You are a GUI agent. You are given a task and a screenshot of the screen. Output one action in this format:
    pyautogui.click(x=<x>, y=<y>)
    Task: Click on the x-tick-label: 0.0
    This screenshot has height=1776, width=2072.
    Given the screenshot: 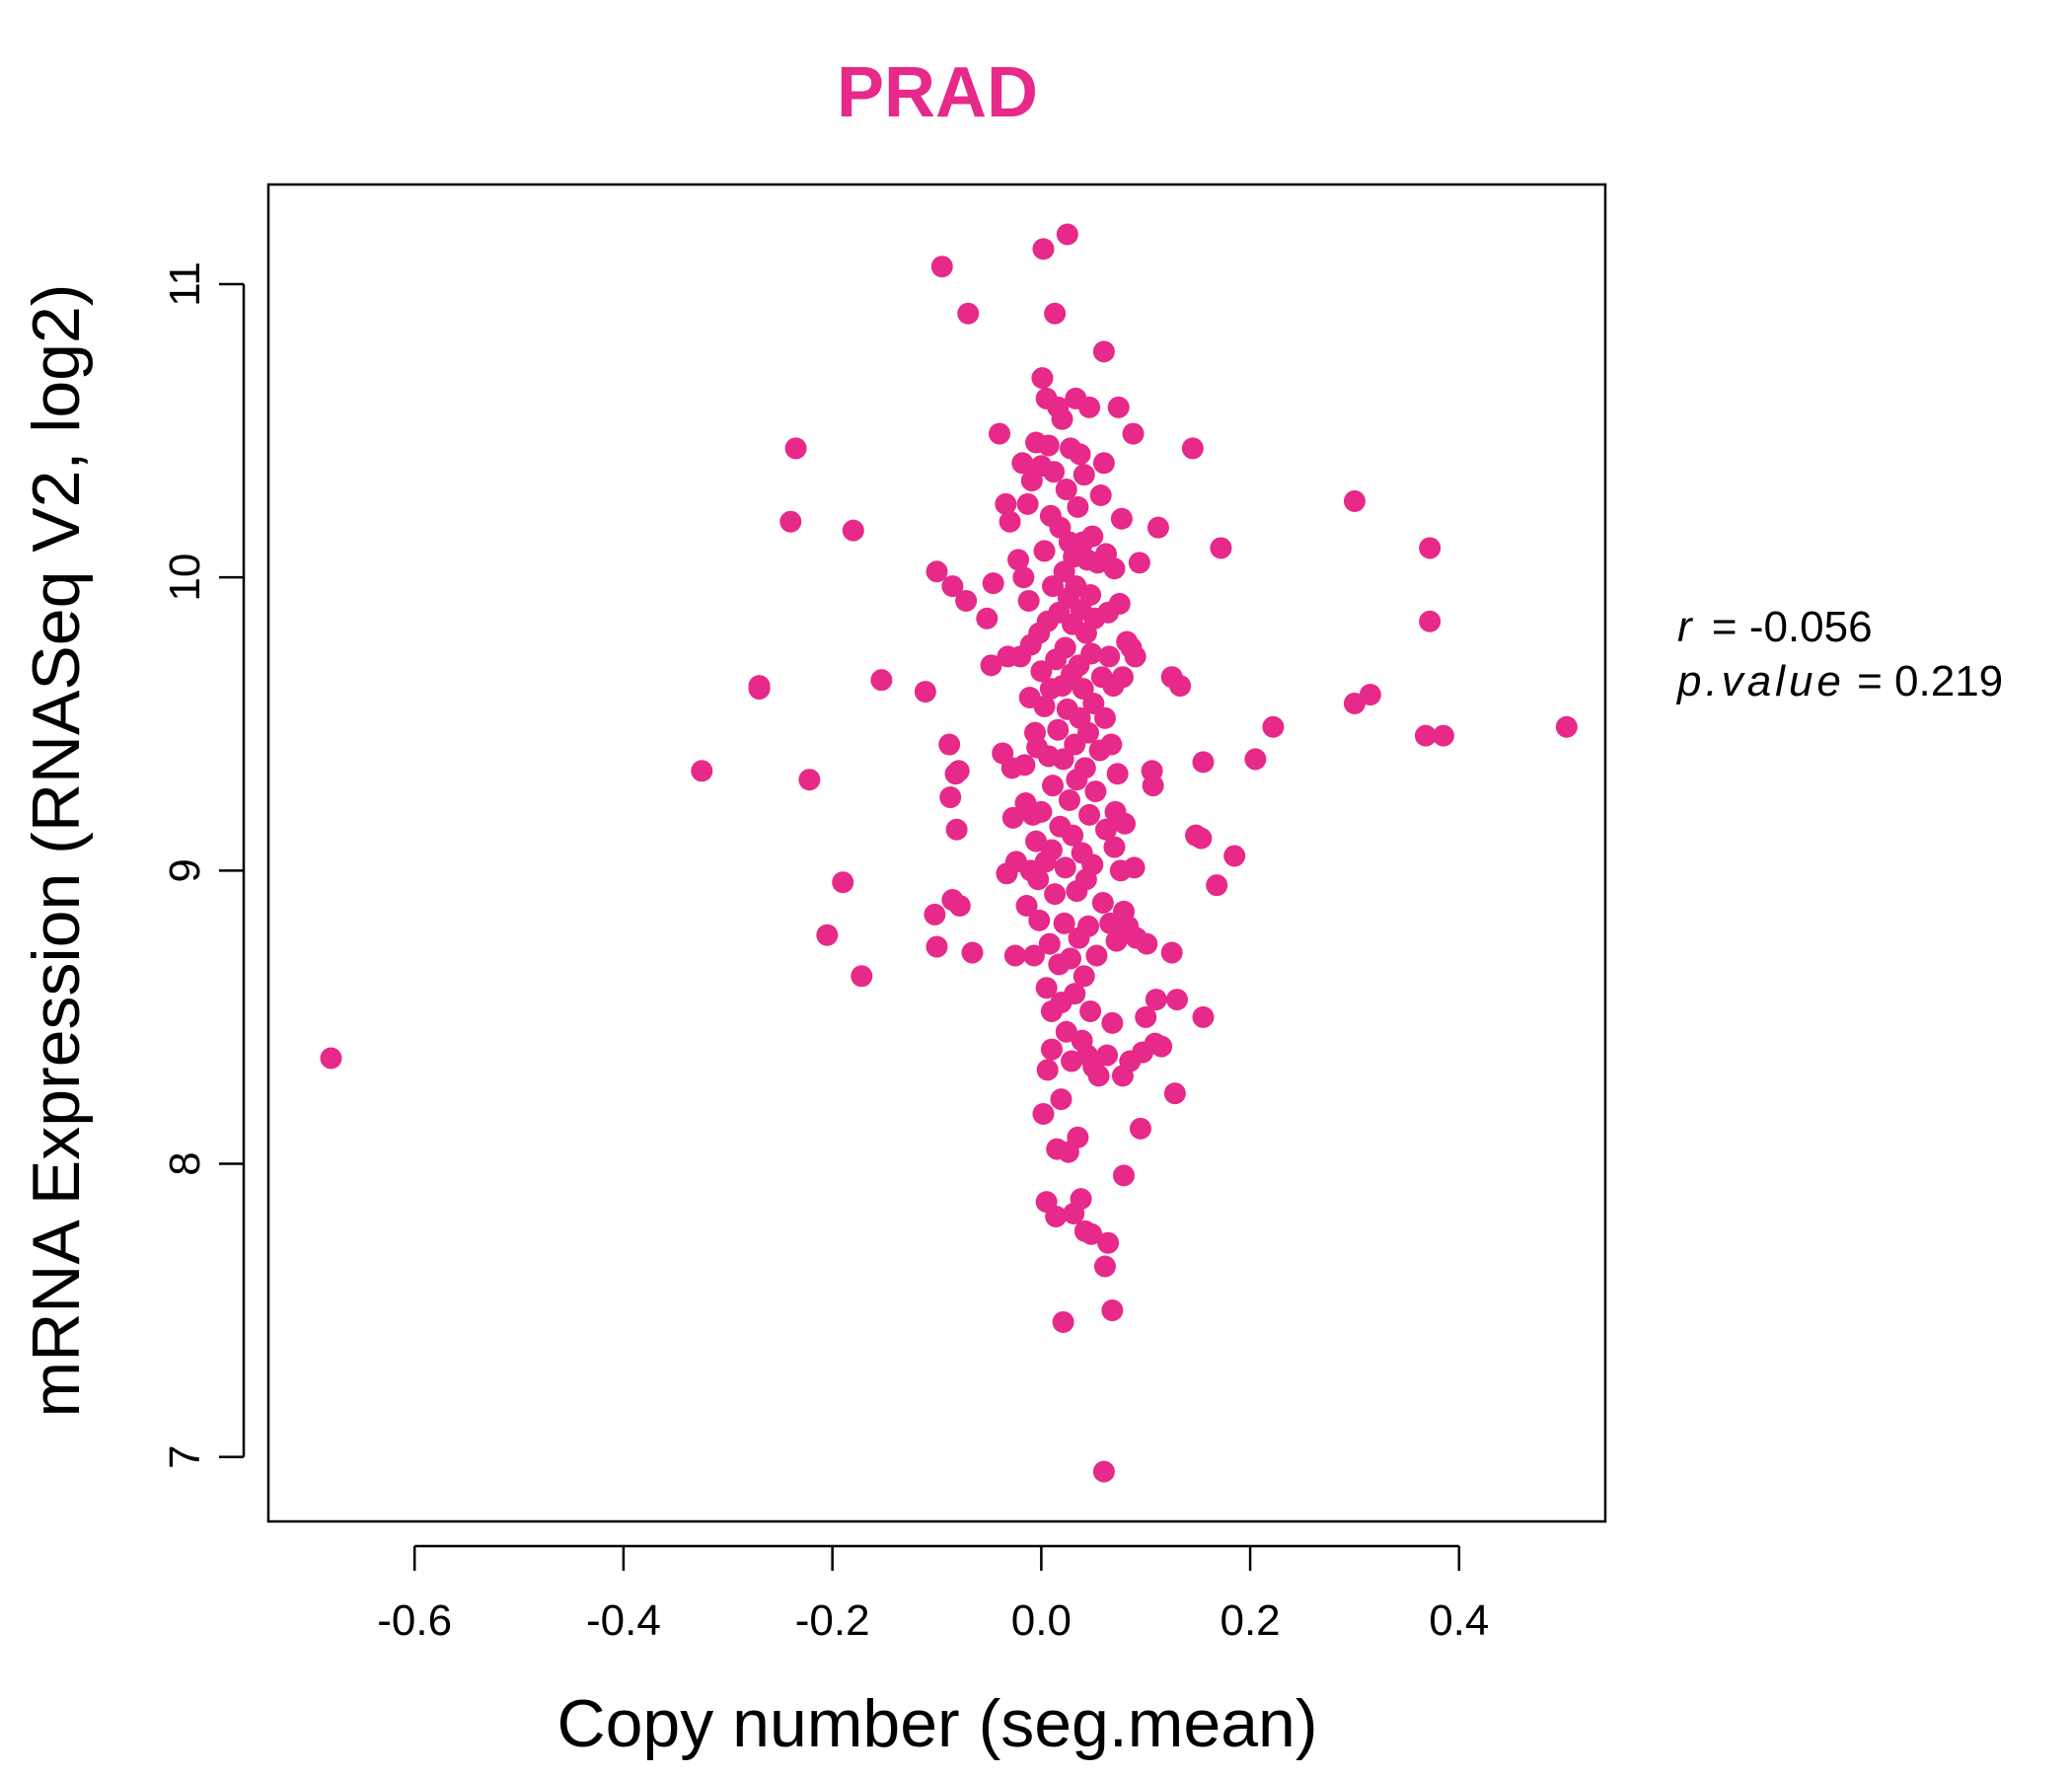 What is the action you would take?
    pyautogui.click(x=1041, y=1621)
    